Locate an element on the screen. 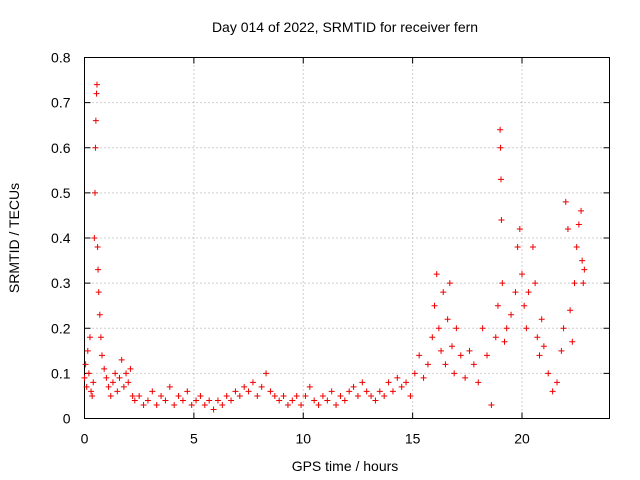  y-tick-label: 0.1 is located at coordinates (61, 373).